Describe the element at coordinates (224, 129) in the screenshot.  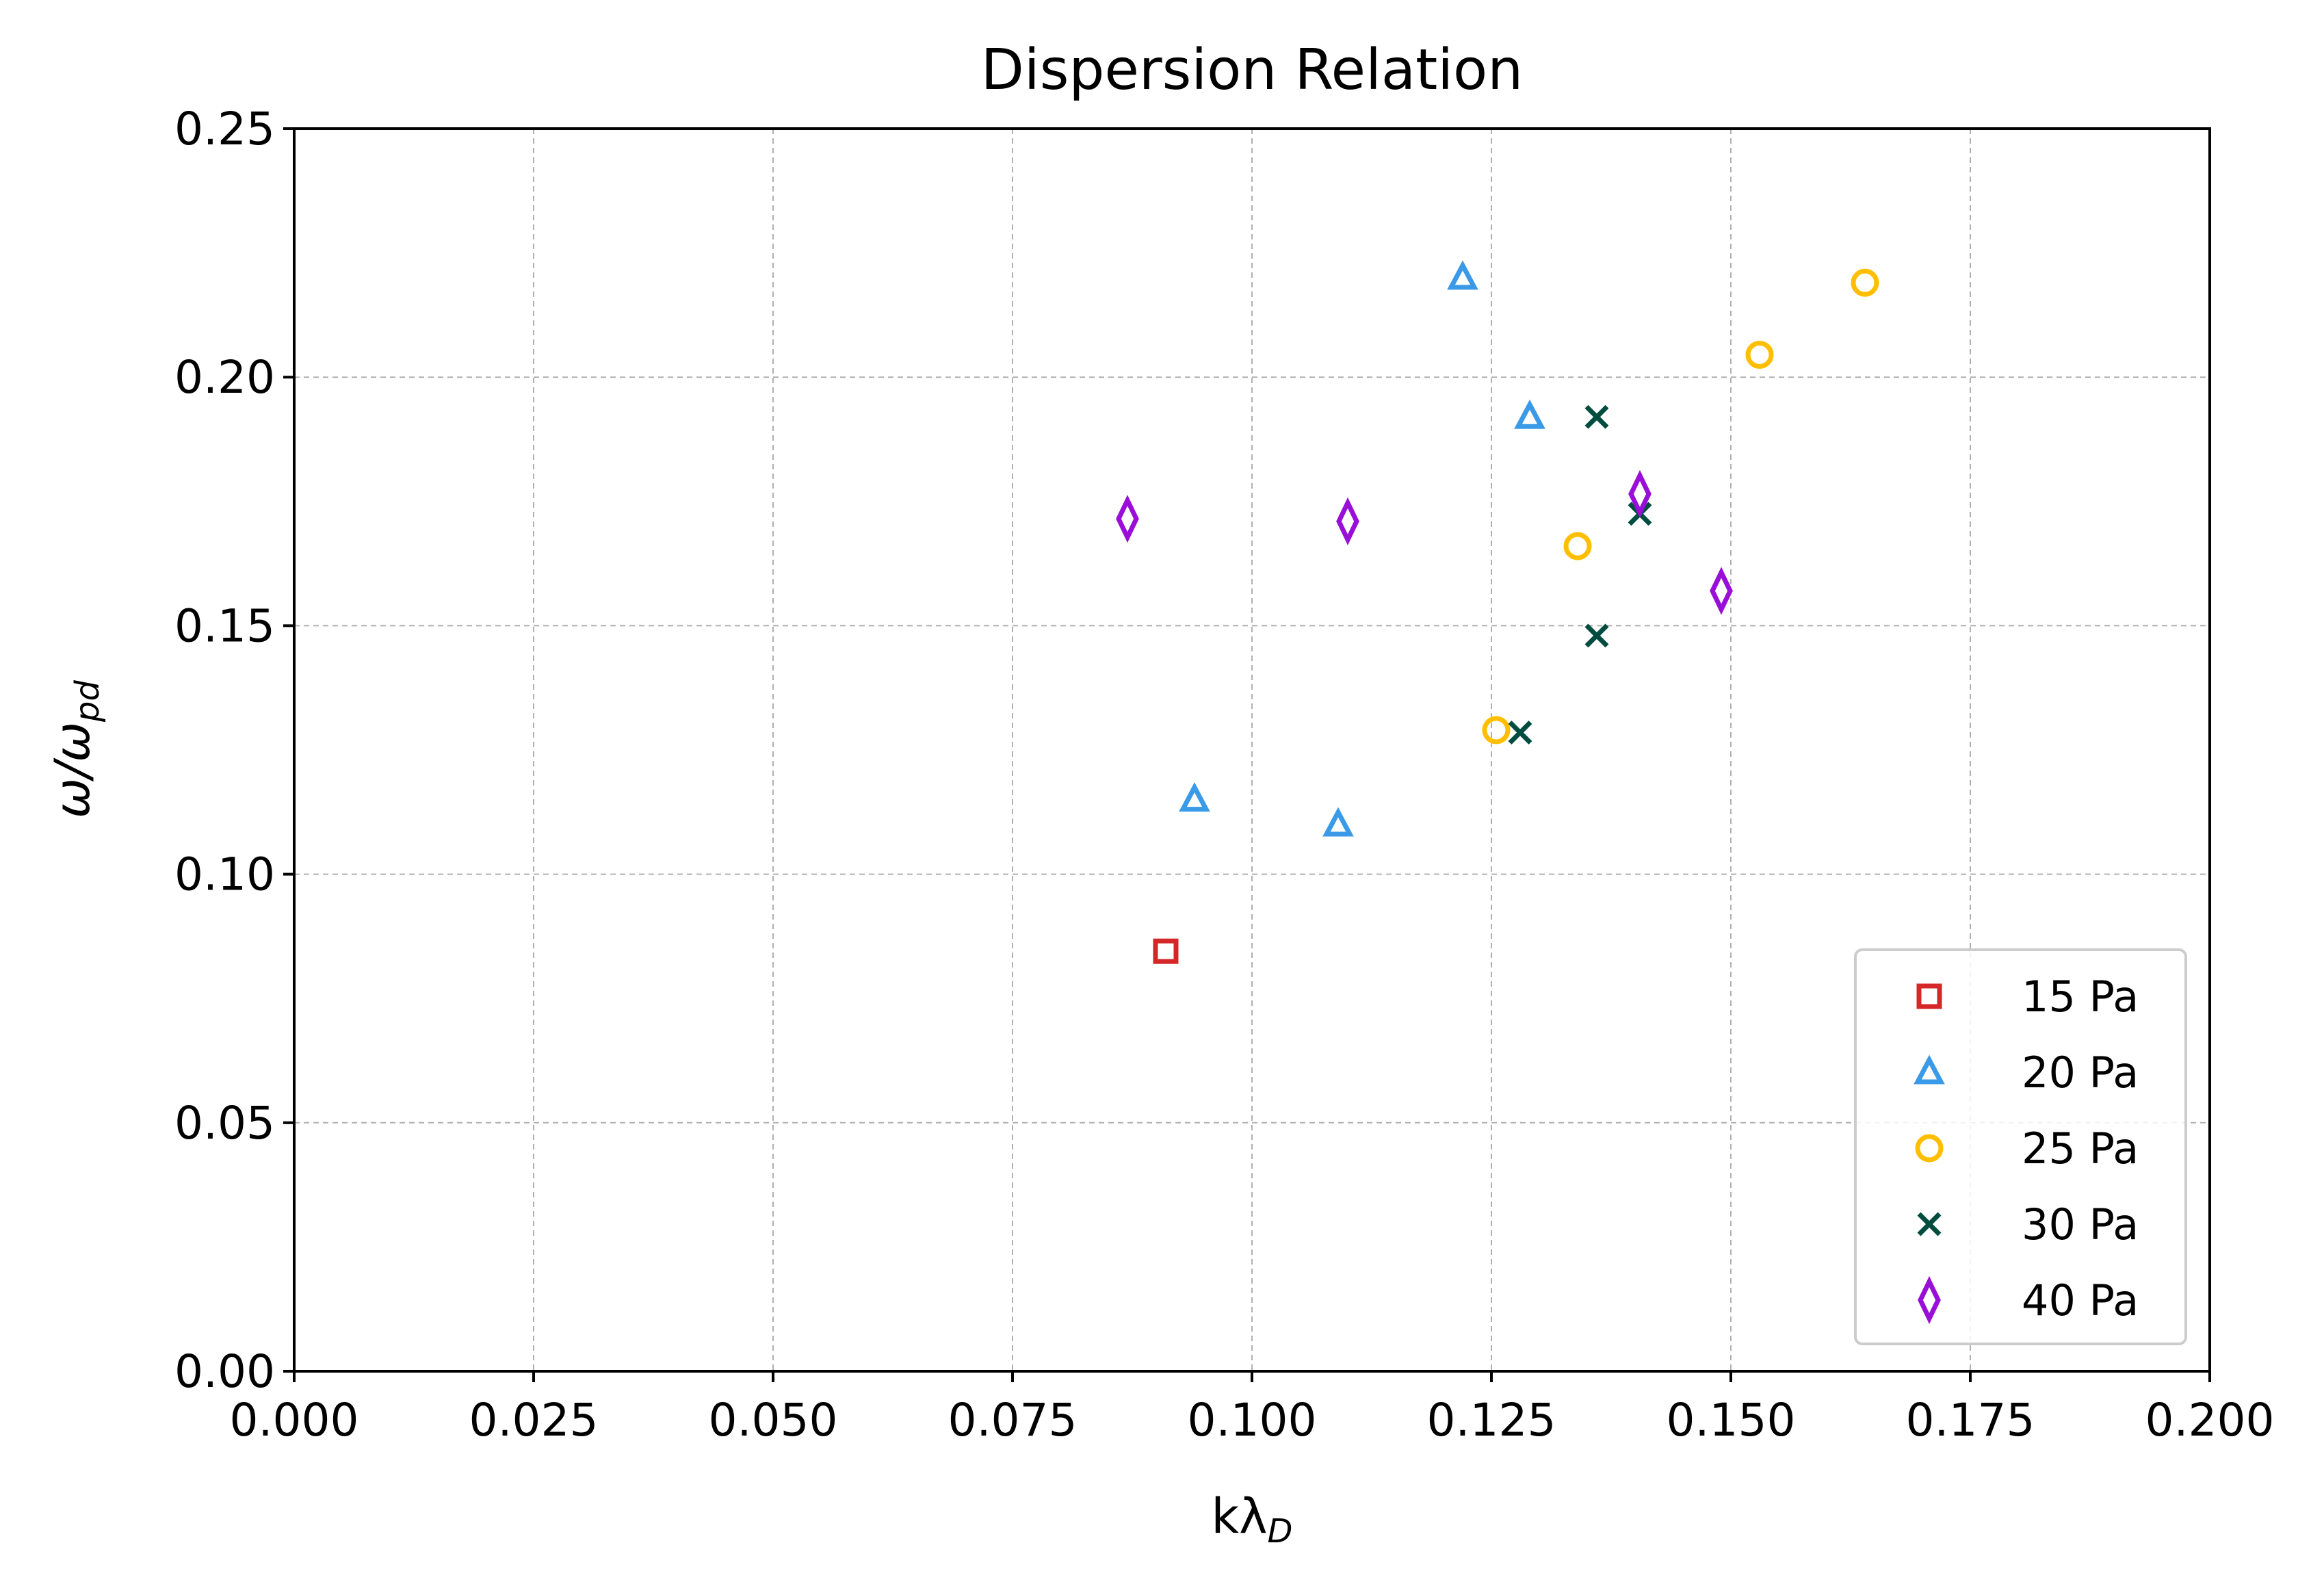
I see `y-tick-label: 0.25` at that location.